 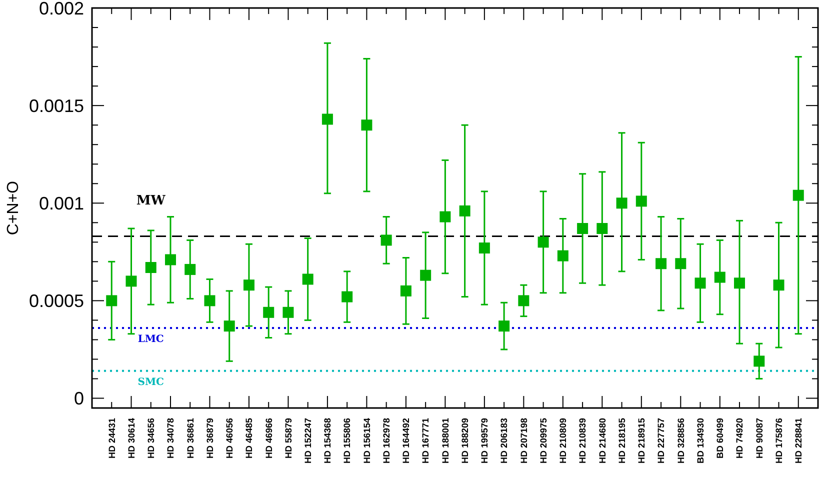 What do you see at coordinates (465, 441) in the screenshot?
I see `x-tick-label: HD 188209` at bounding box center [465, 441].